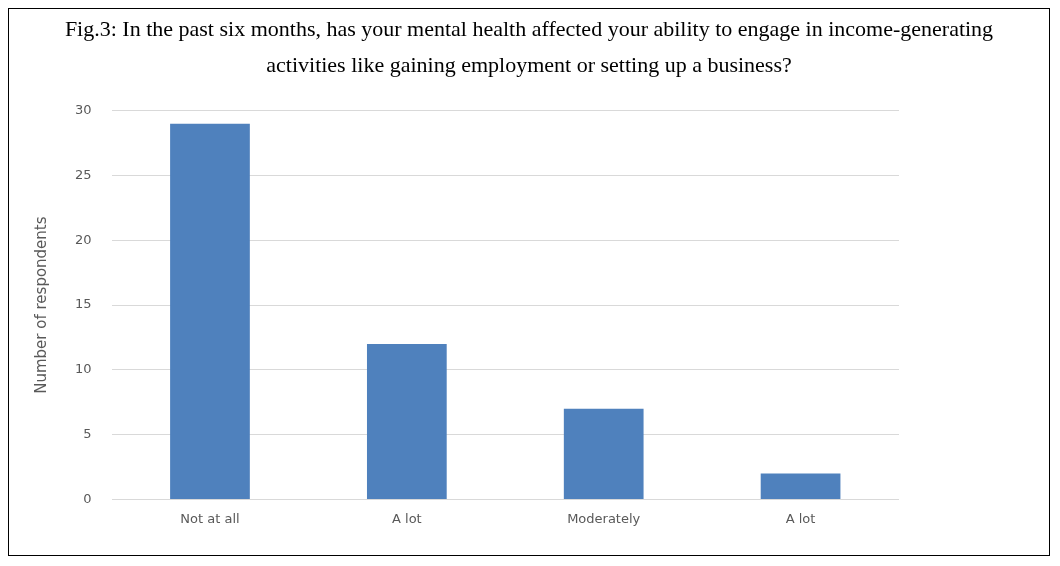  What do you see at coordinates (83, 110) in the screenshot?
I see `y-tick-label: 30` at bounding box center [83, 110].